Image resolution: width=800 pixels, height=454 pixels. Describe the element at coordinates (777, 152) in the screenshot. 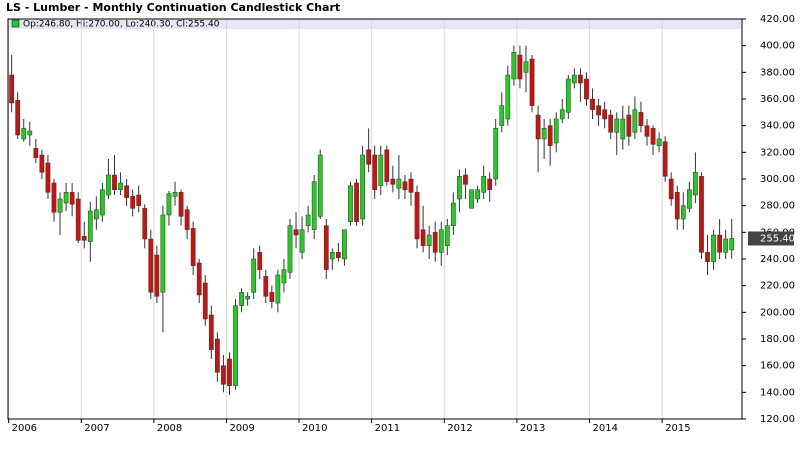

I see `y-tick-label: 320.00` at that location.